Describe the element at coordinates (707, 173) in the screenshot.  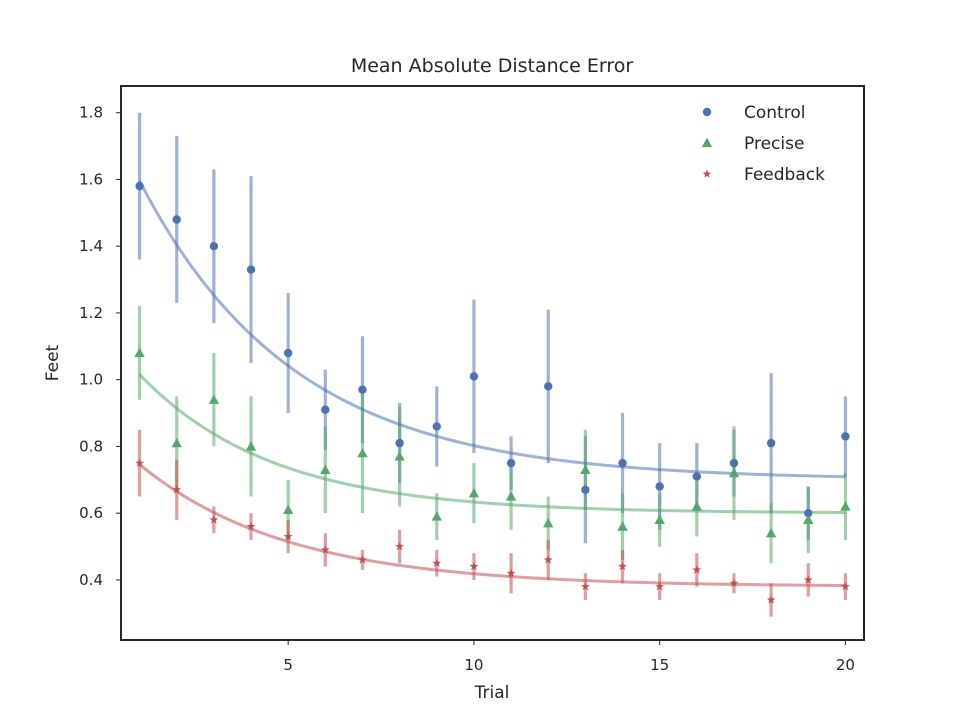
I see `feedback-legend-marker` at that location.